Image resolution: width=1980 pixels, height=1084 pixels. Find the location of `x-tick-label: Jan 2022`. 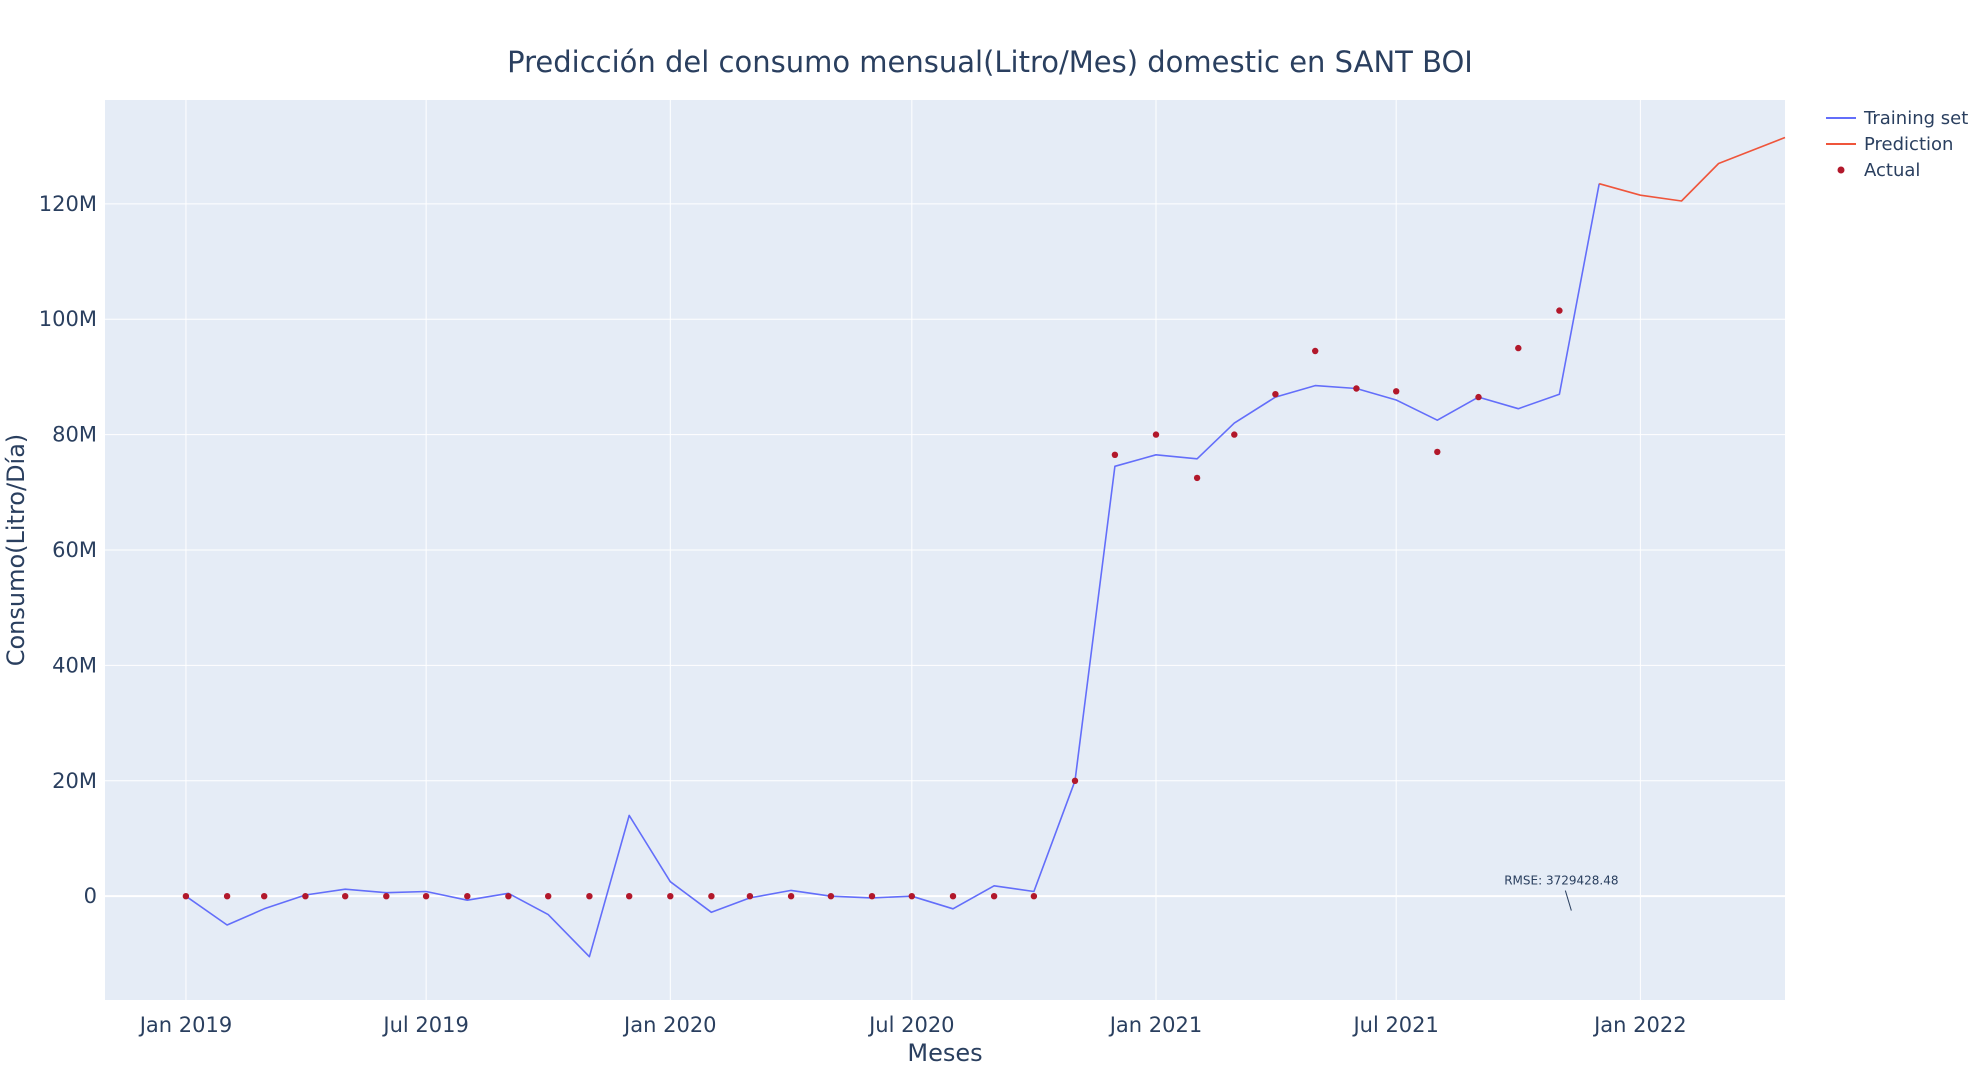

x-tick-label: Jan 2022 is located at coordinates (1639, 1025).